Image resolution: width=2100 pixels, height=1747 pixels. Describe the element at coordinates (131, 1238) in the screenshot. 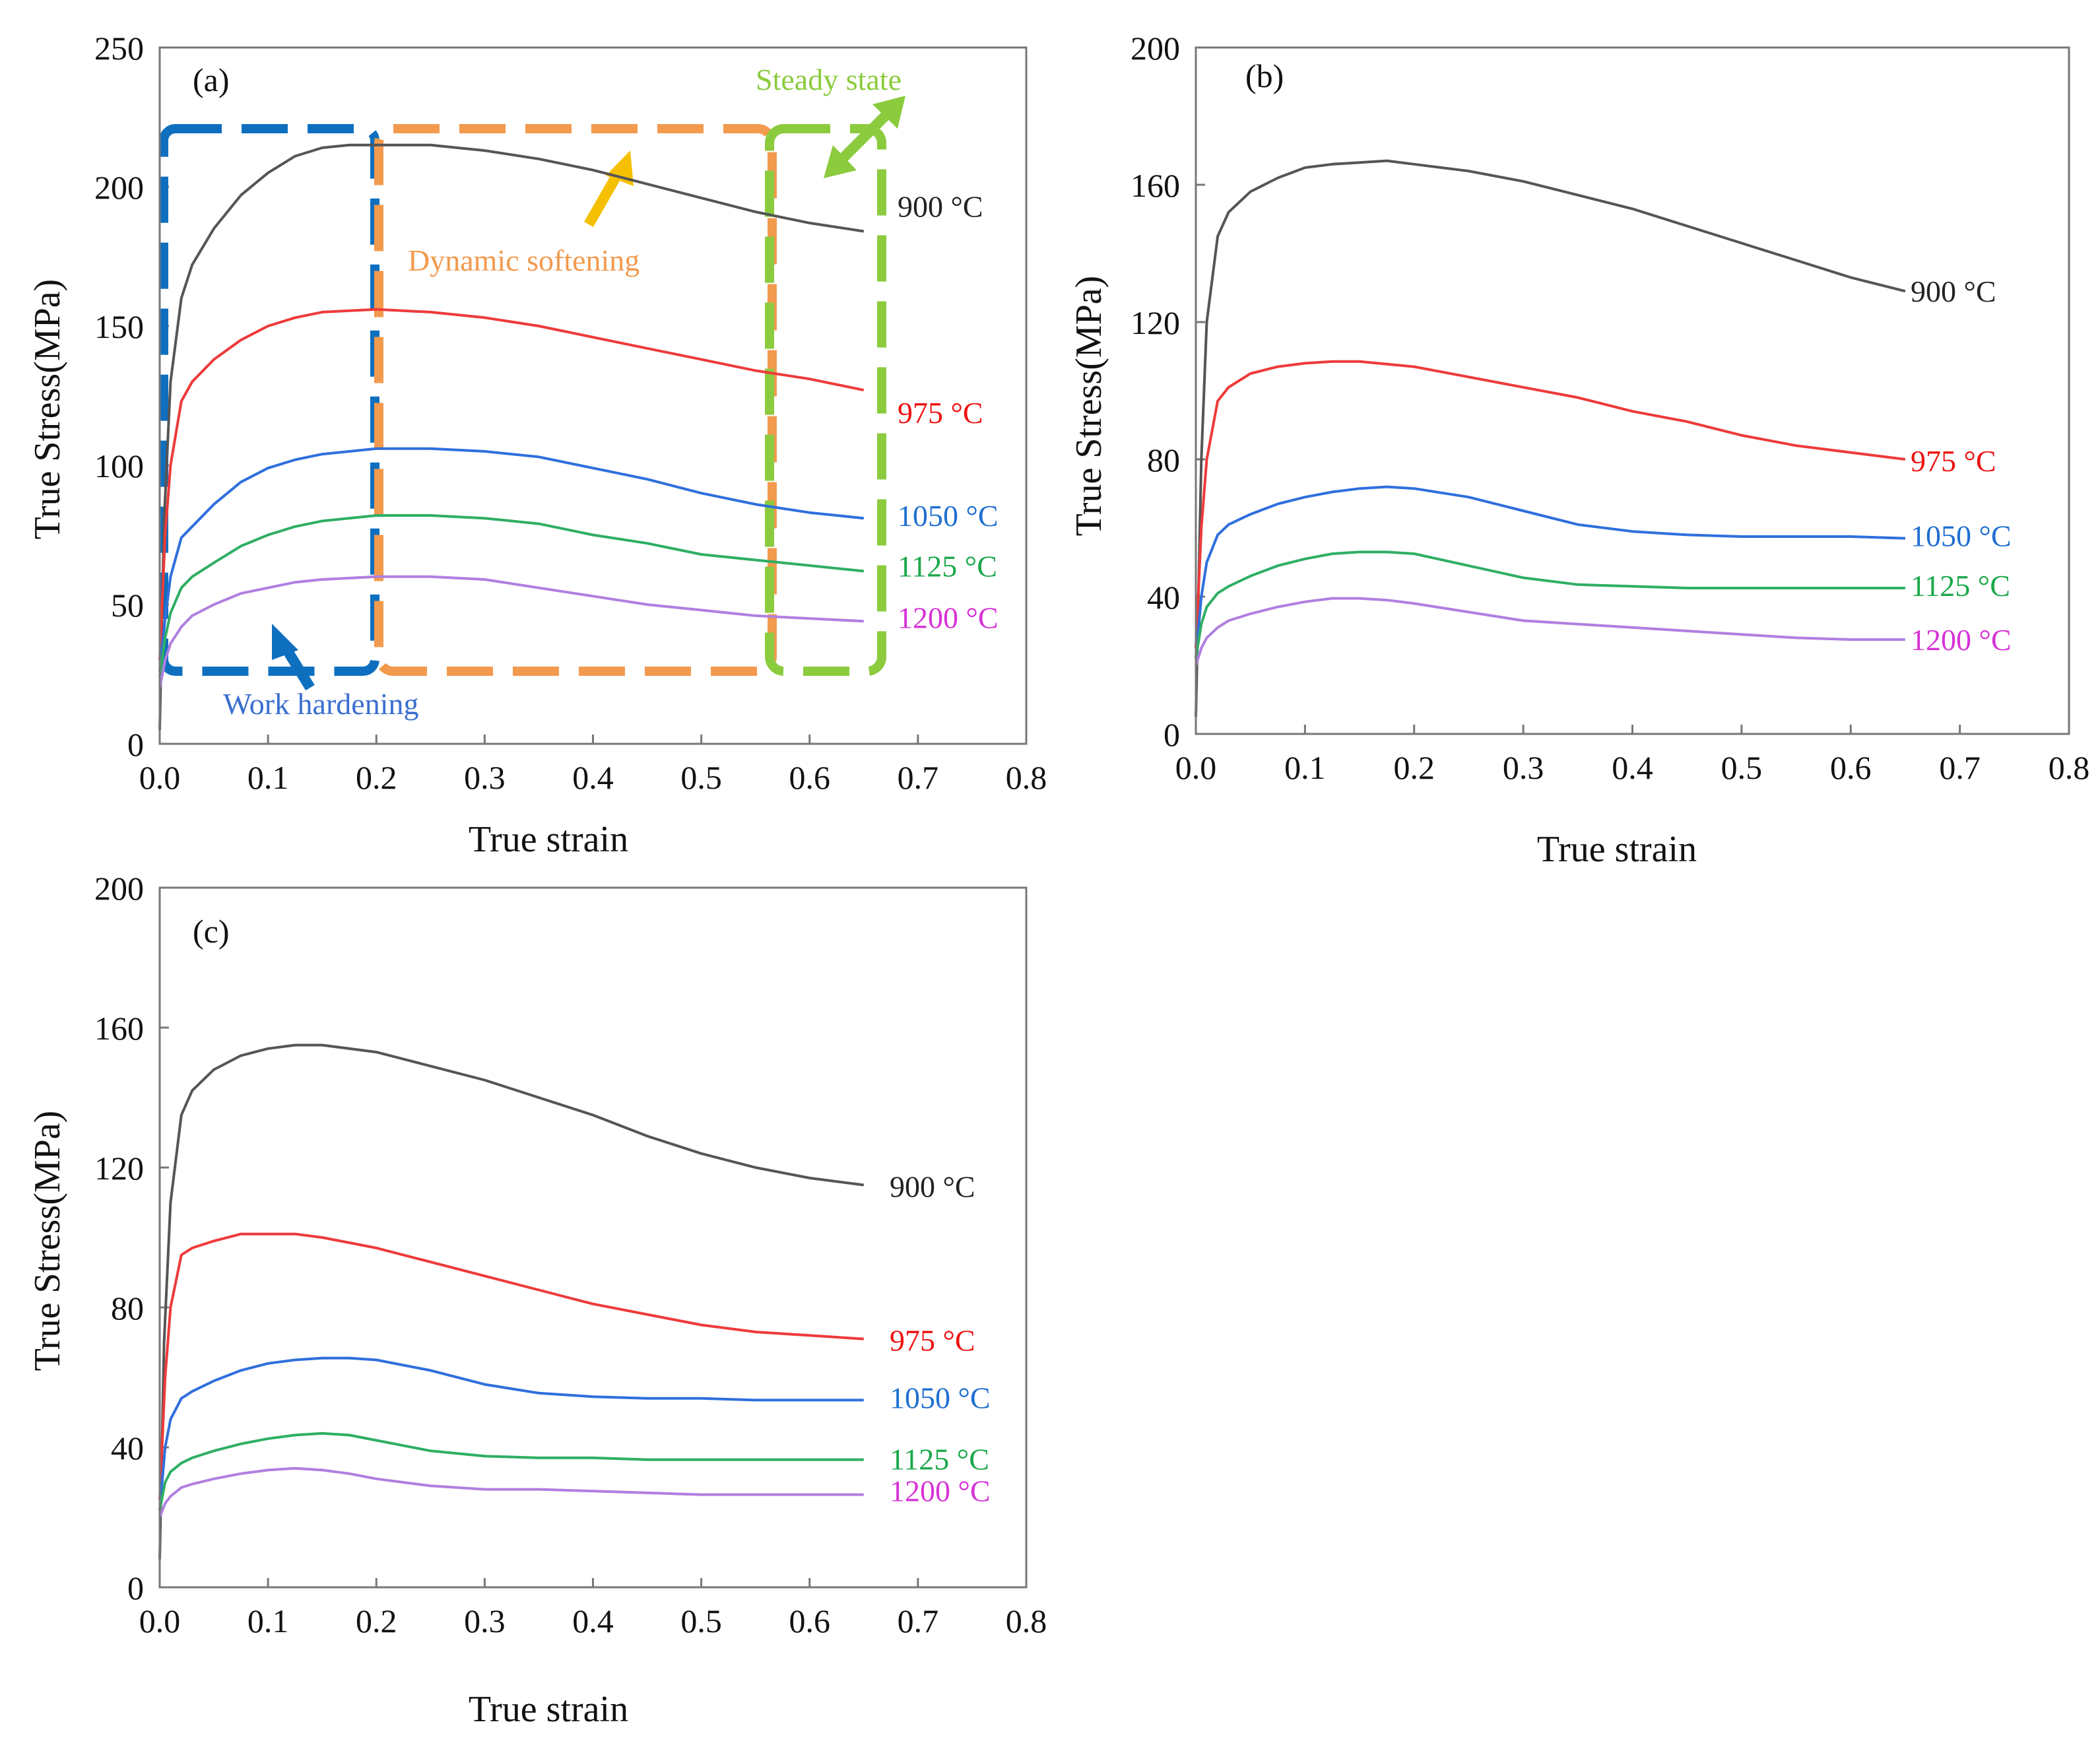

I see `panel-c-yticks: 0 40 80 120 160 200` at that location.